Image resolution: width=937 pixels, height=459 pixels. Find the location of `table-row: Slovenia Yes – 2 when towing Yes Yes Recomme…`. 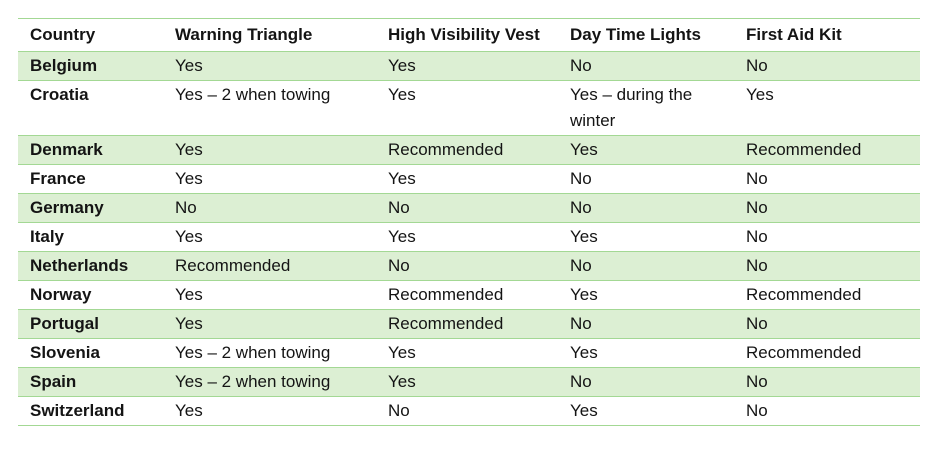

table-row: Slovenia Yes – 2 when towing Yes Yes Recomme… is located at coordinates (469, 353).